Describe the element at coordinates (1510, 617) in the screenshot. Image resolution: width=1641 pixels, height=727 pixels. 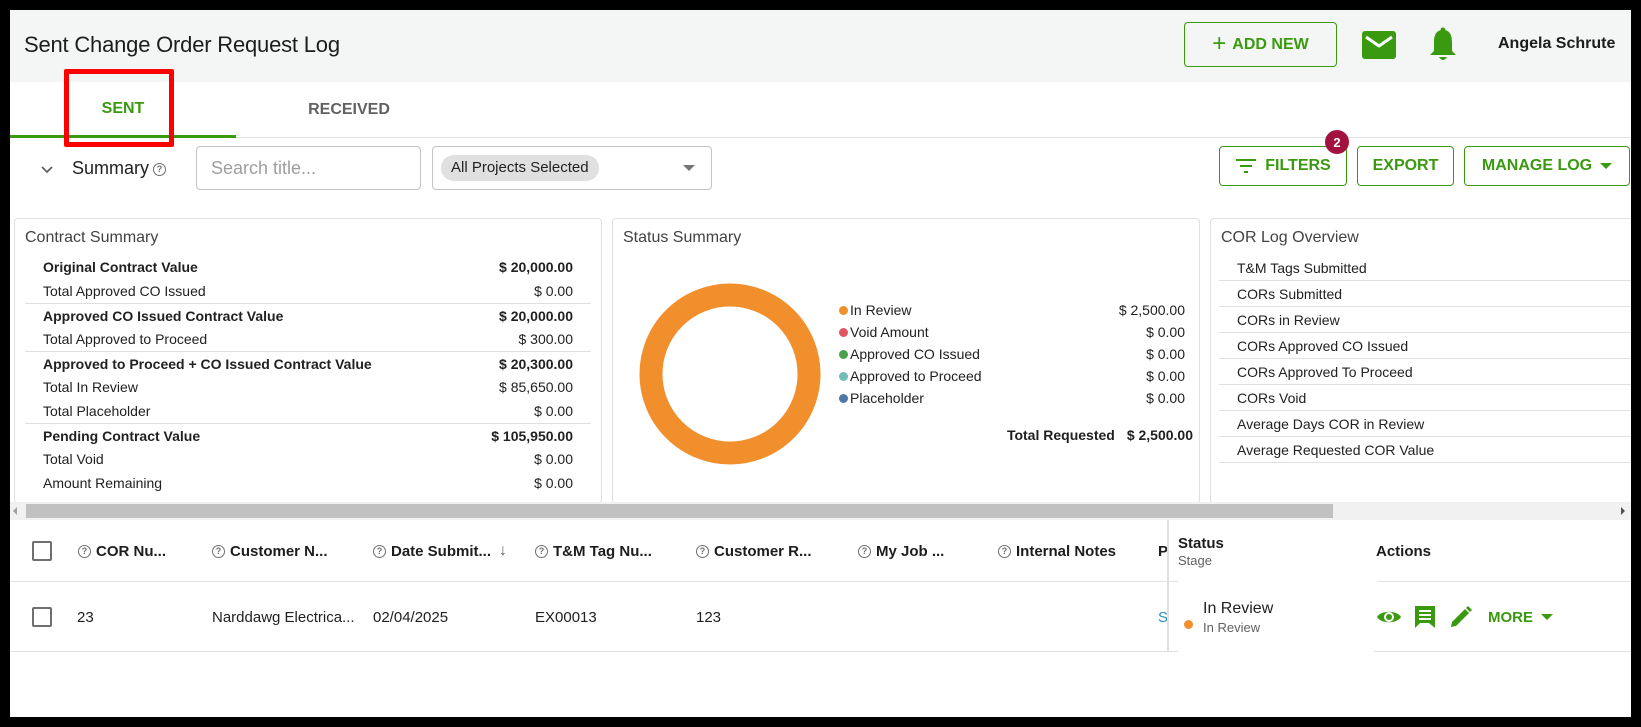
I see `more-label: MORE` at that location.